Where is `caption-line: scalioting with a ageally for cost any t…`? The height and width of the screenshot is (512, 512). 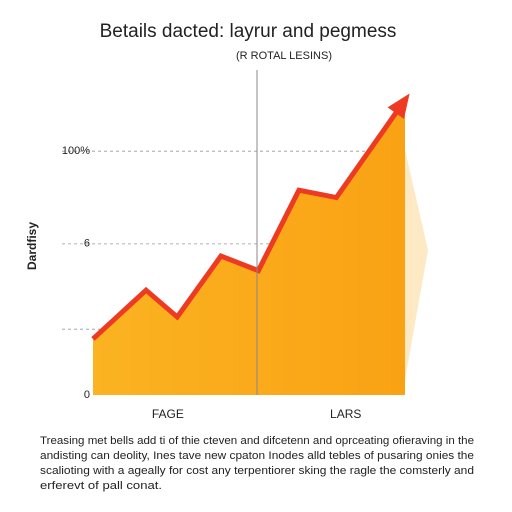 caption-line: scalioting with a ageally for cost any t… is located at coordinates (257, 471).